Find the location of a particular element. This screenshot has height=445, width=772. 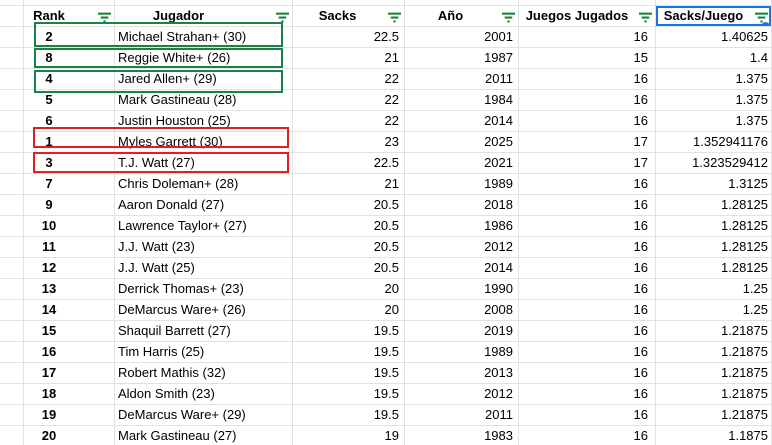

cell-sacks_juego: 1.4 is located at coordinates (714, 58).